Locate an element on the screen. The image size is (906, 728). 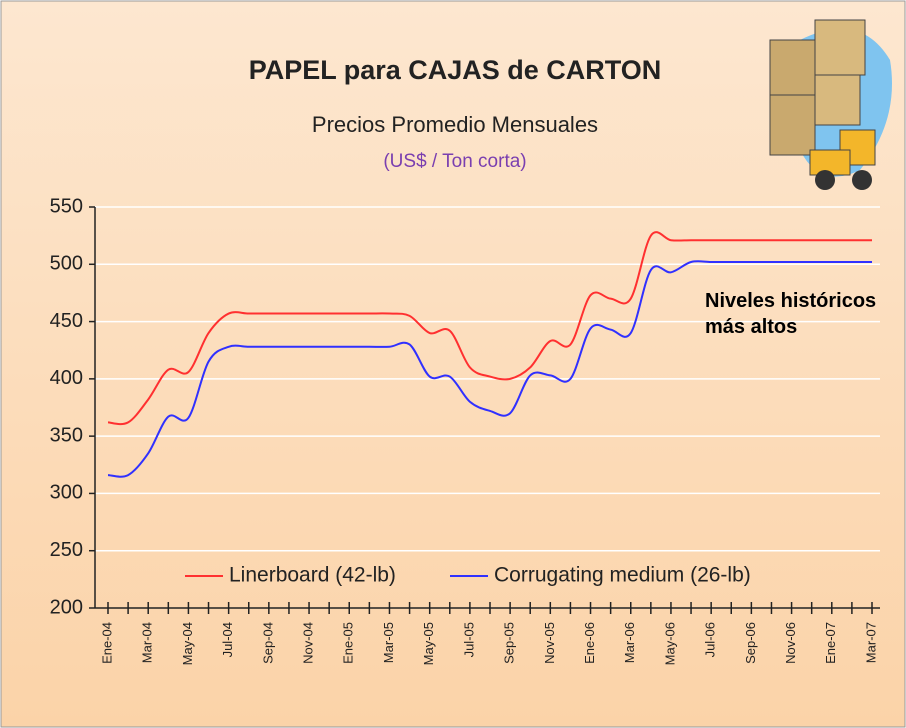
forklift-clipart is located at coordinates (830, 104).